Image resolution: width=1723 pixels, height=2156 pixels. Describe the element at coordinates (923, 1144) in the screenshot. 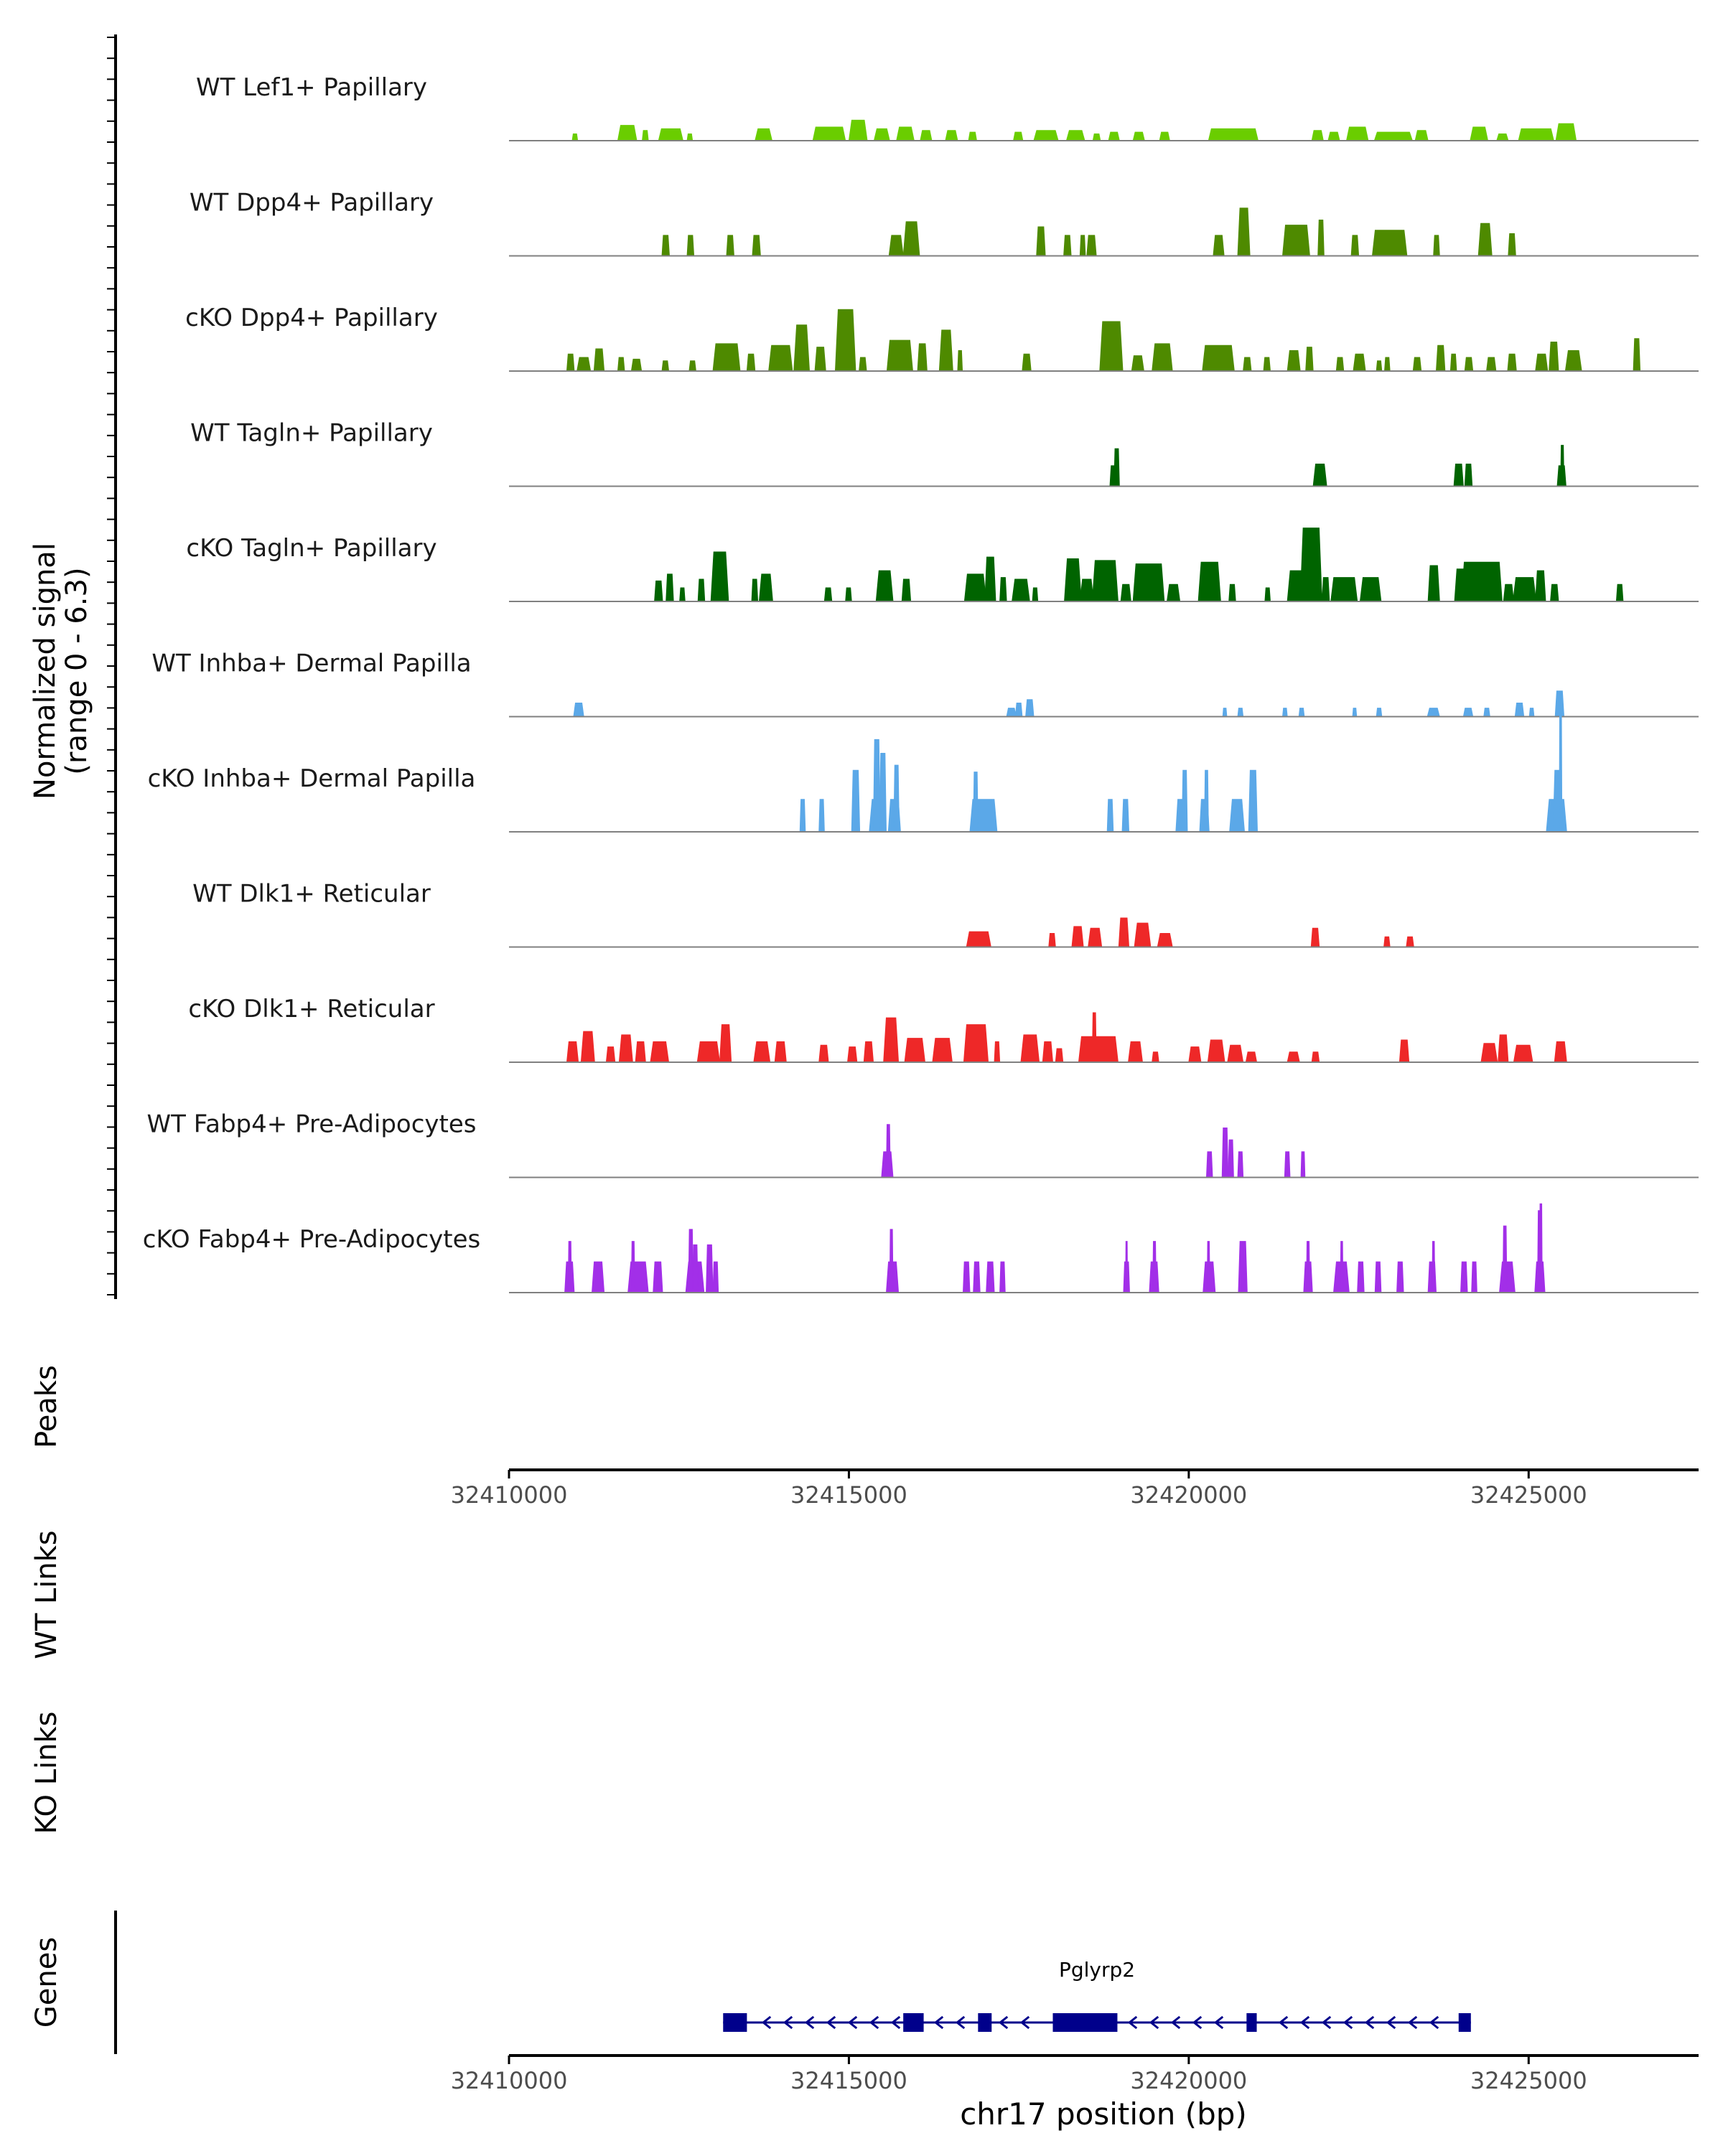

I see `track-9: WT Fabp4+ Pre-Adipocytes` at that location.